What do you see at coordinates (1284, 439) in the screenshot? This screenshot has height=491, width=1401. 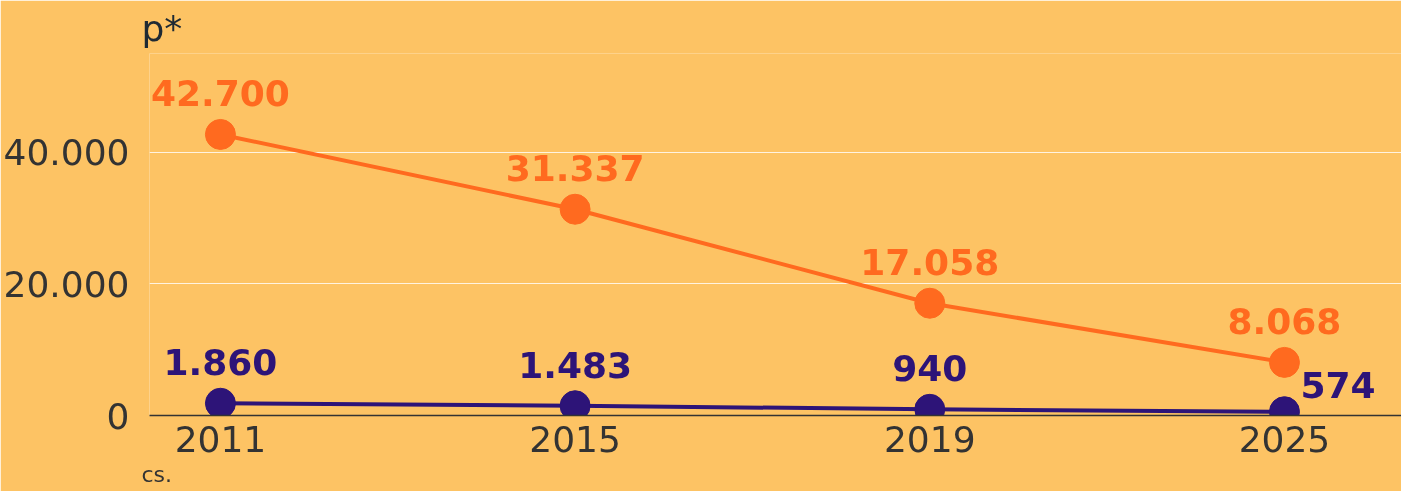 I see `x-tick-label: 2025` at bounding box center [1284, 439].